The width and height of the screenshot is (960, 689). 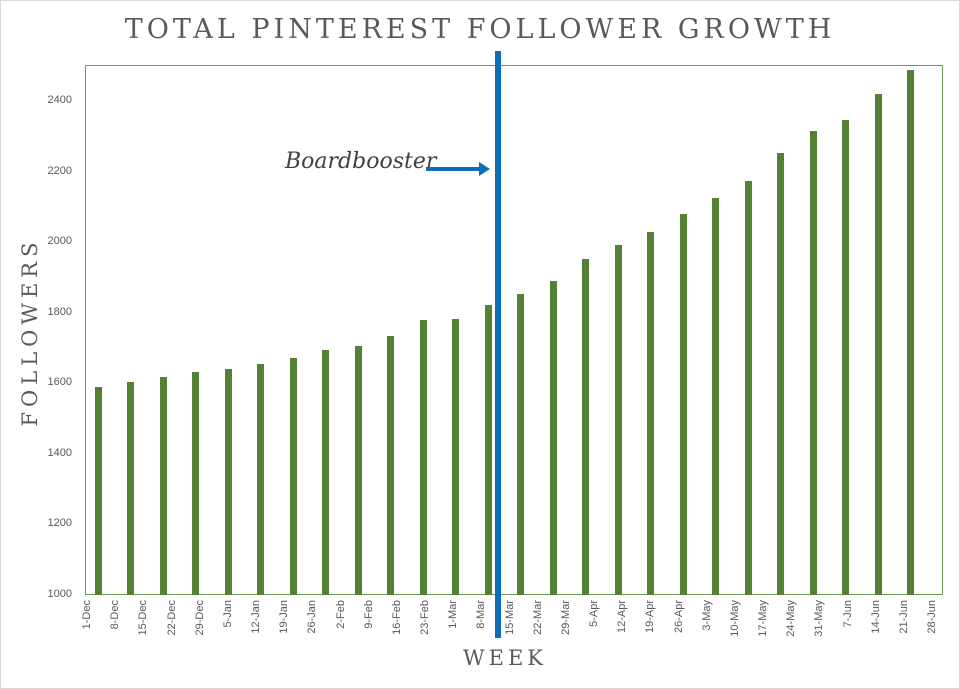 I want to click on x-tick-label: 12-Apr, so click(x=622, y=617).